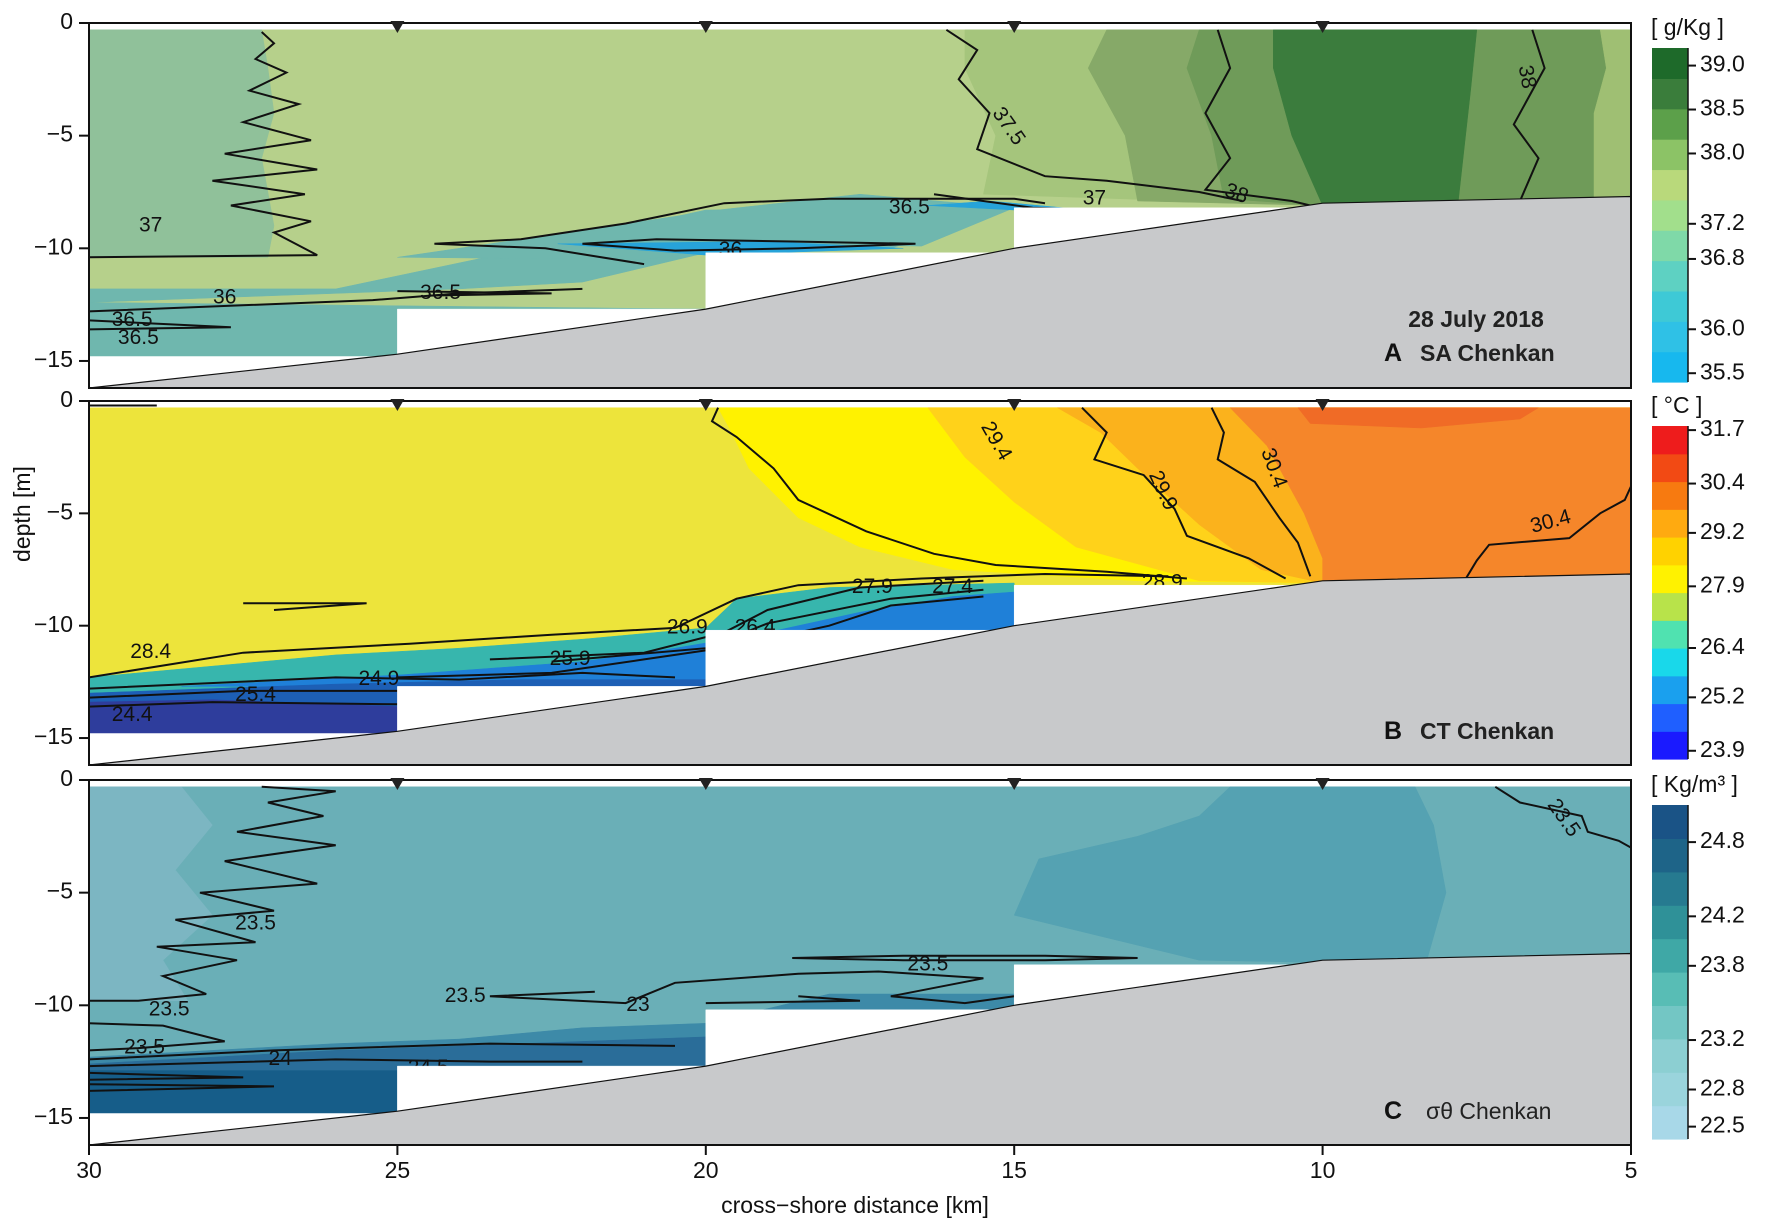 The height and width of the screenshot is (1228, 1772). What do you see at coordinates (1547, 533) in the screenshot?
I see `contour-30-4-east` at bounding box center [1547, 533].